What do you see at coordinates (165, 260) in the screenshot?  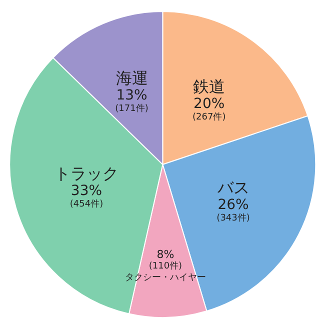 I see `data-label: 8% (110件)` at bounding box center [165, 260].